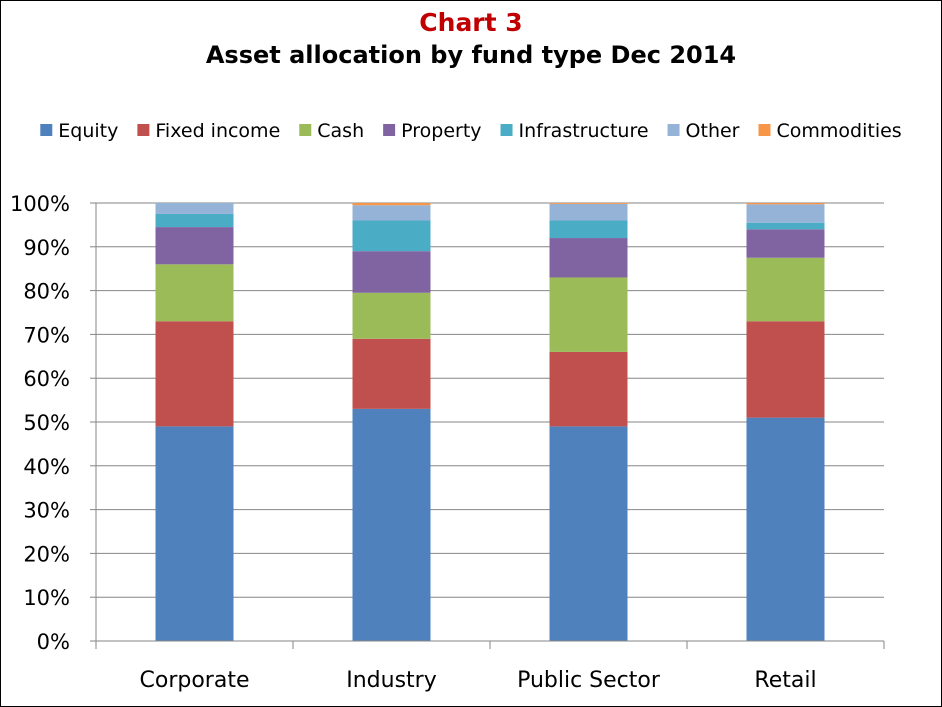 The height and width of the screenshot is (707, 942). I want to click on bar-fixed-income-public-sector, so click(588, 389).